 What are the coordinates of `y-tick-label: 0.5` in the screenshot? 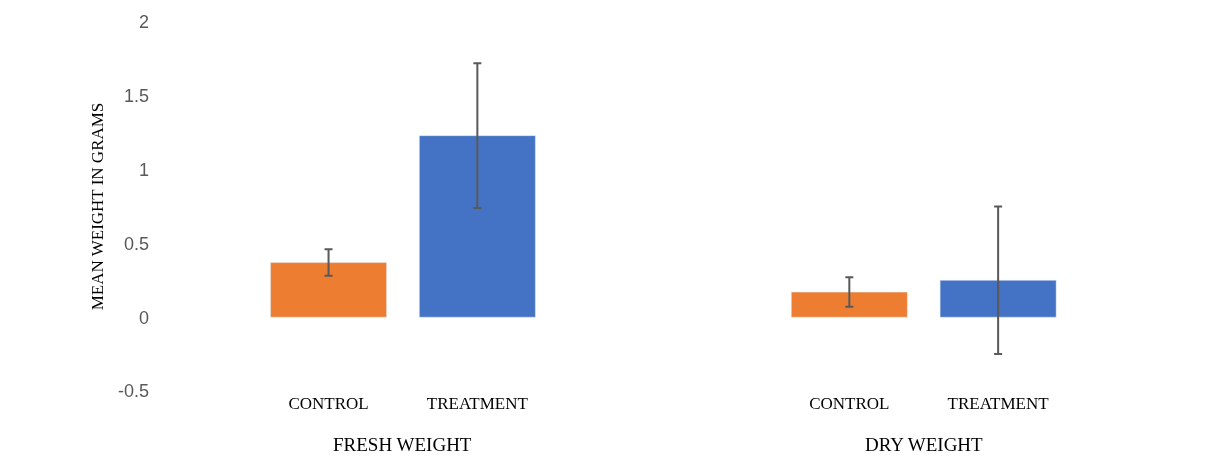 It's located at (136, 243).